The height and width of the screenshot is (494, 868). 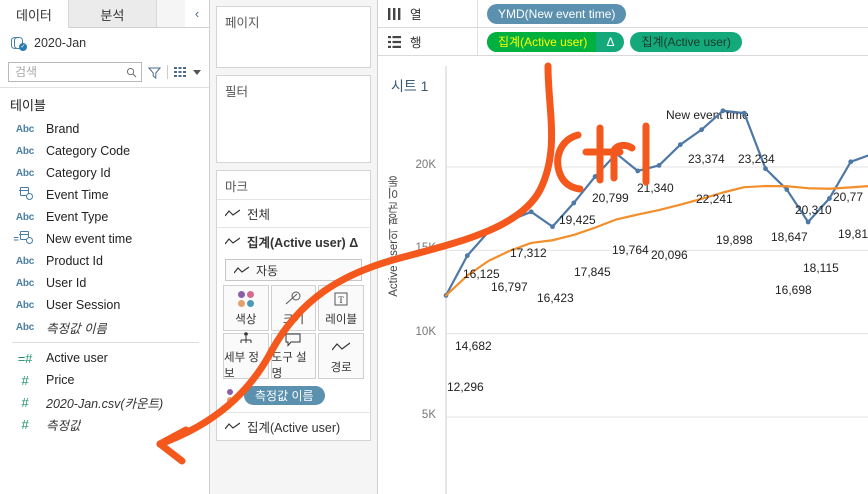 I want to click on data-label: 20,096, so click(x=669, y=255).